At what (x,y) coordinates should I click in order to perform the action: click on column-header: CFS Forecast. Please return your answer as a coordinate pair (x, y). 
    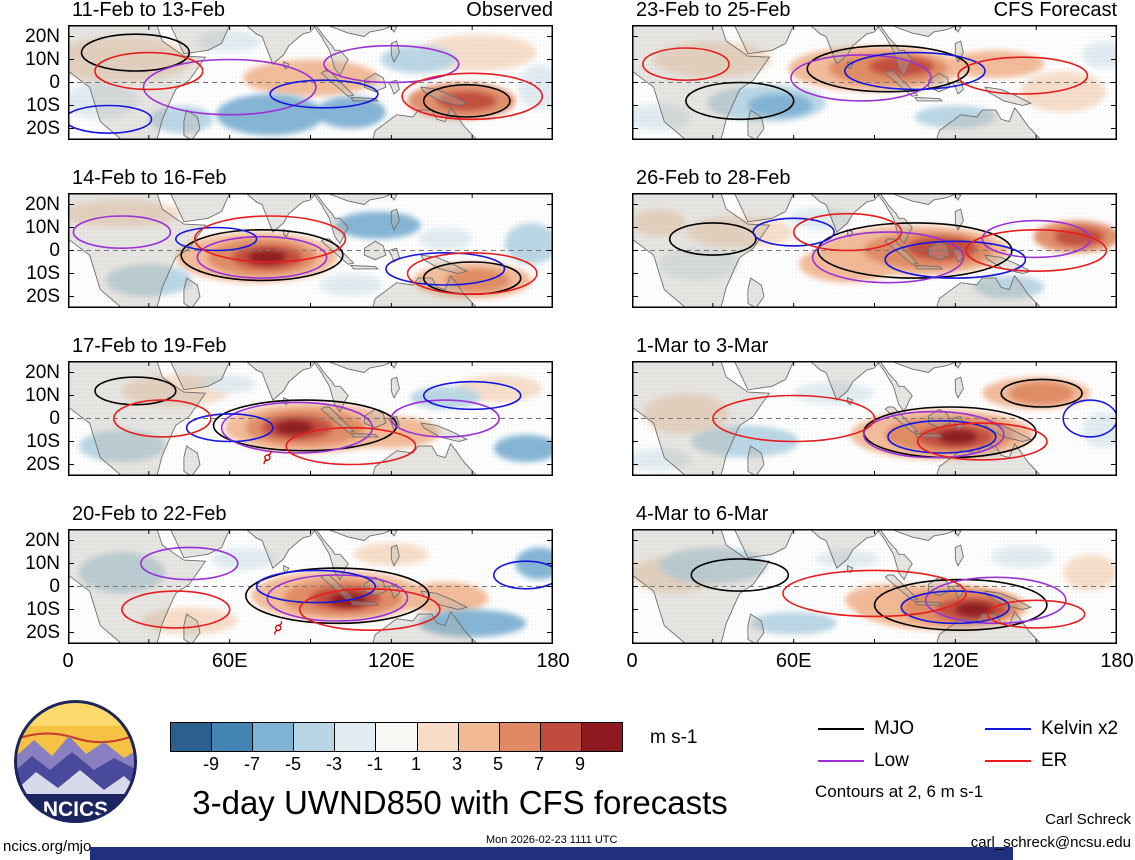
    Looking at the image, I should click on (1055, 10).